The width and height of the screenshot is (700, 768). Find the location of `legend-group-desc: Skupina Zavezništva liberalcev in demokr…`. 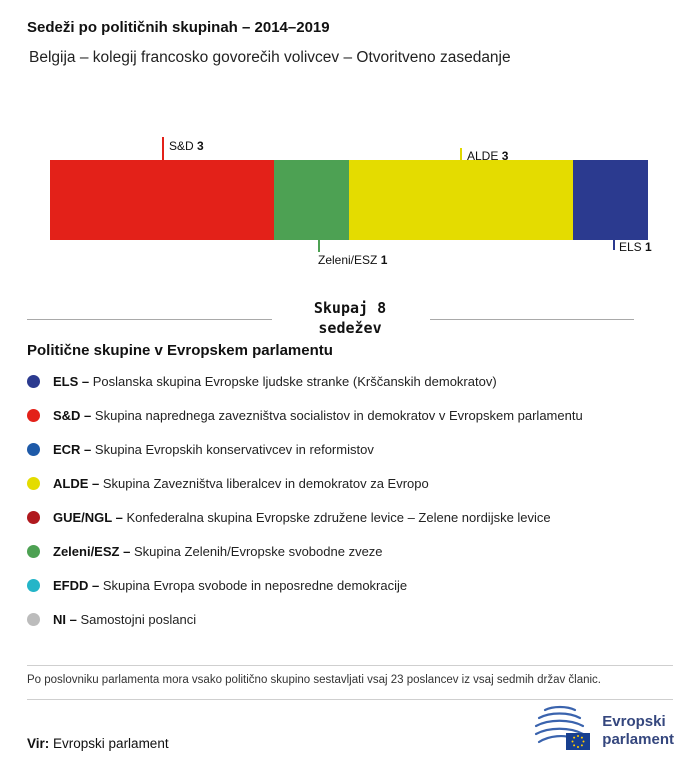

legend-group-desc: Skupina Zavezništva liberalcev in demokr… is located at coordinates (265, 483).